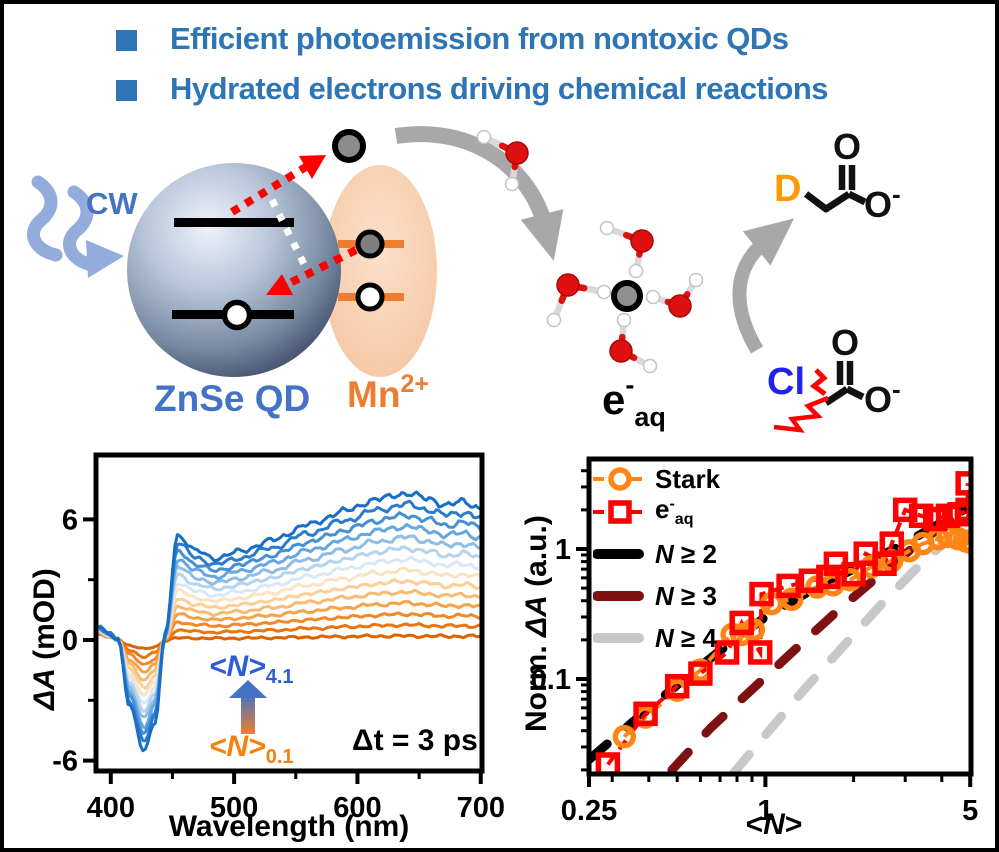 The image size is (999, 852). Describe the element at coordinates (896, 389) in the screenshot. I see `minus-sign: -` at that location.